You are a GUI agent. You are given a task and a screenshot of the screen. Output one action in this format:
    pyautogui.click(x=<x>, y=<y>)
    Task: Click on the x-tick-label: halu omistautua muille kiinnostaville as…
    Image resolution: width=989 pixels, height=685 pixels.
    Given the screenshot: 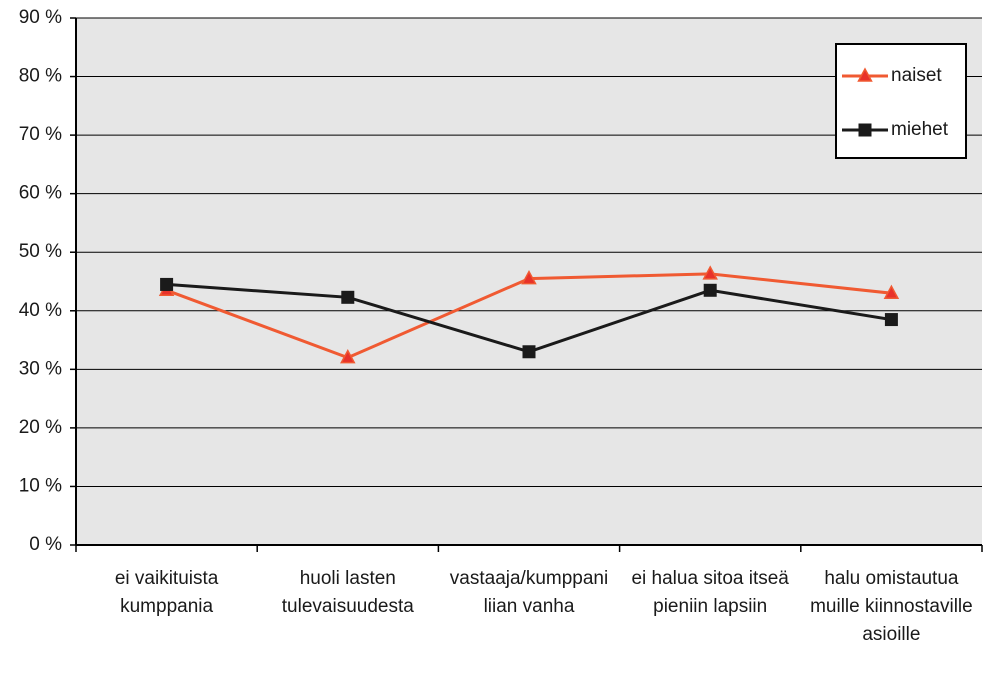 What is the action you would take?
    pyautogui.click(x=891, y=606)
    